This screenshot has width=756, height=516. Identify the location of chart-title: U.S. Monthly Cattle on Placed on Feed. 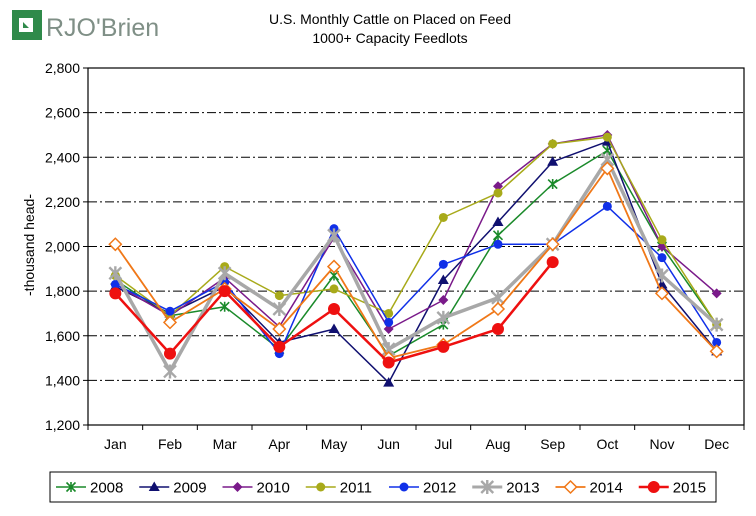
(390, 19).